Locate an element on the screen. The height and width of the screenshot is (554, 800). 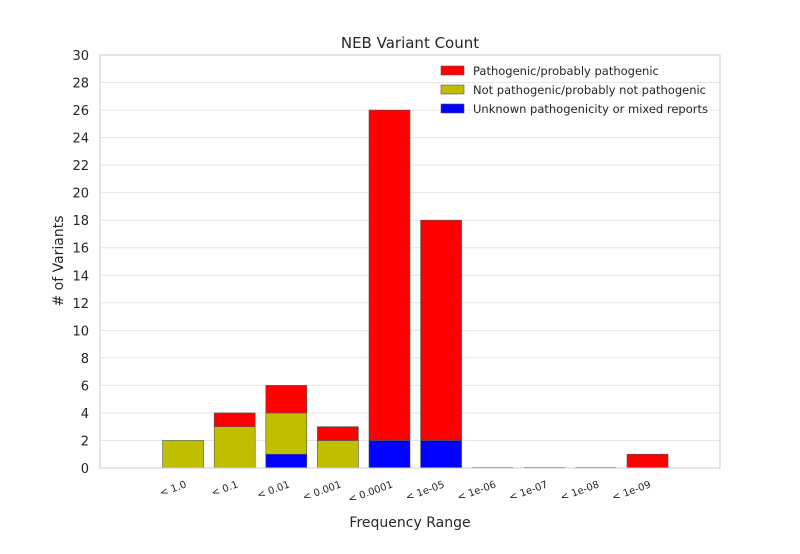
y-tick-label: 8 is located at coordinates (85, 359).